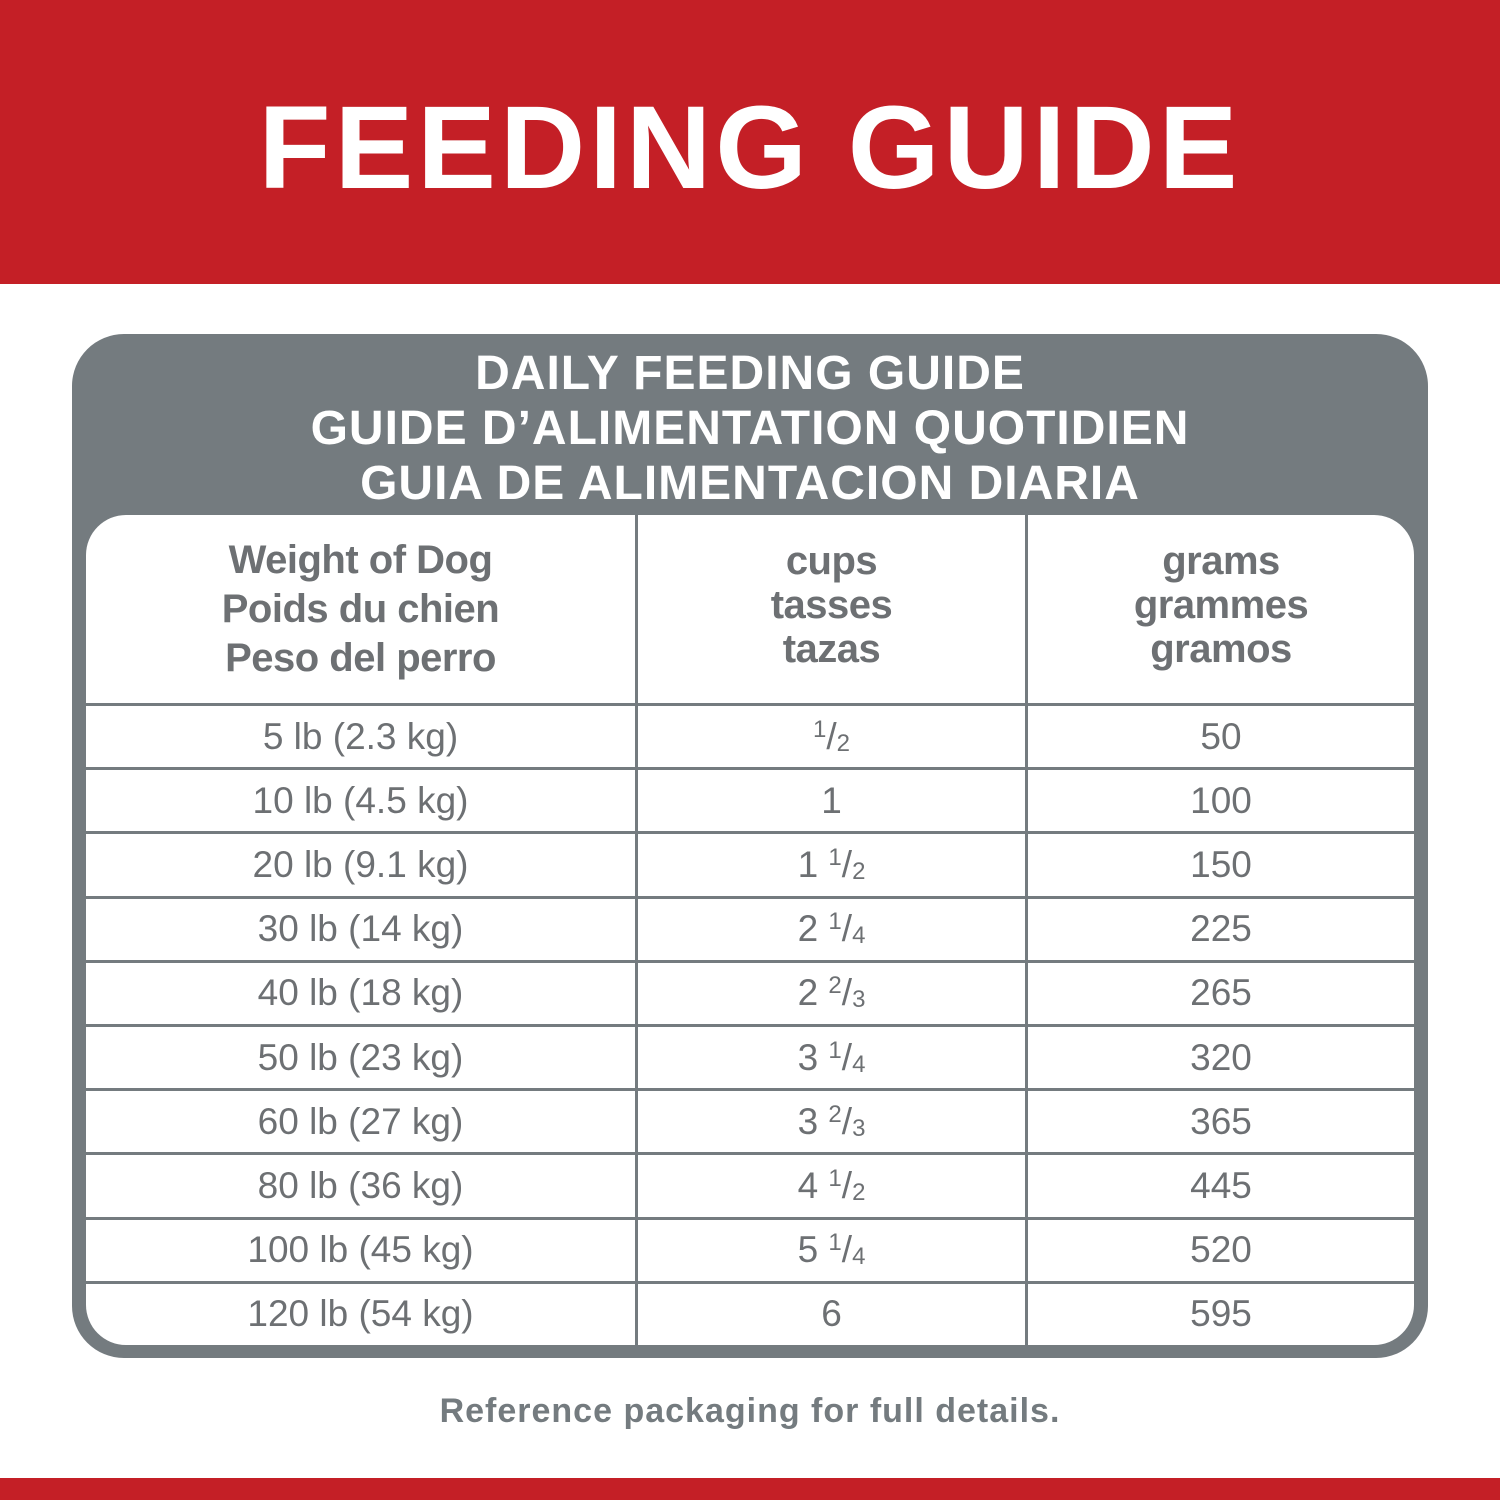  I want to click on cups-cell: 1 1/2, so click(833, 863).